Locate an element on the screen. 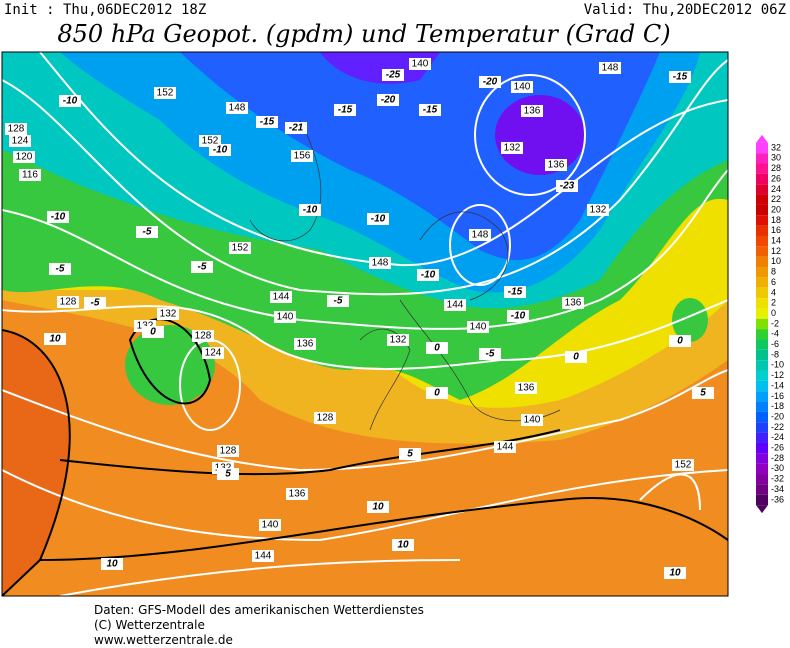 The width and height of the screenshot is (790, 648). temperature-label: 5 is located at coordinates (410, 454).